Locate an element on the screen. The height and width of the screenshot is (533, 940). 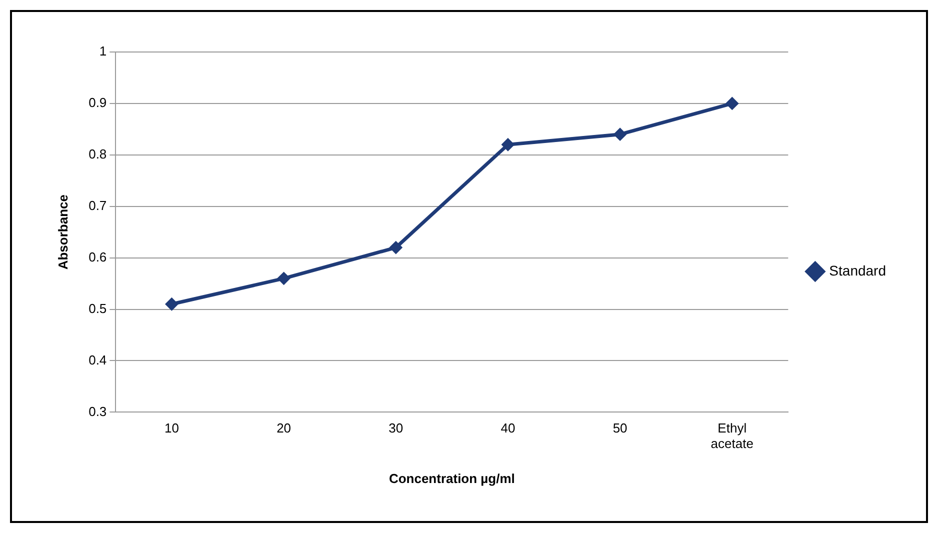
legend-label: Standard is located at coordinates (857, 270).